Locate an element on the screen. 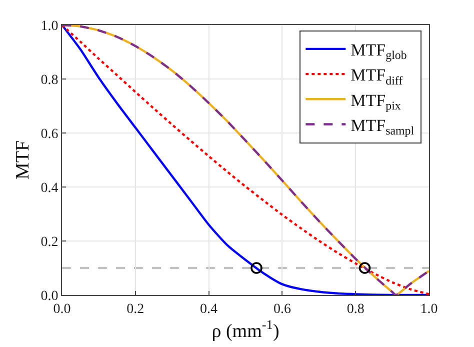 The width and height of the screenshot is (474, 347). x-tick-label: 0.6 is located at coordinates (282, 309).